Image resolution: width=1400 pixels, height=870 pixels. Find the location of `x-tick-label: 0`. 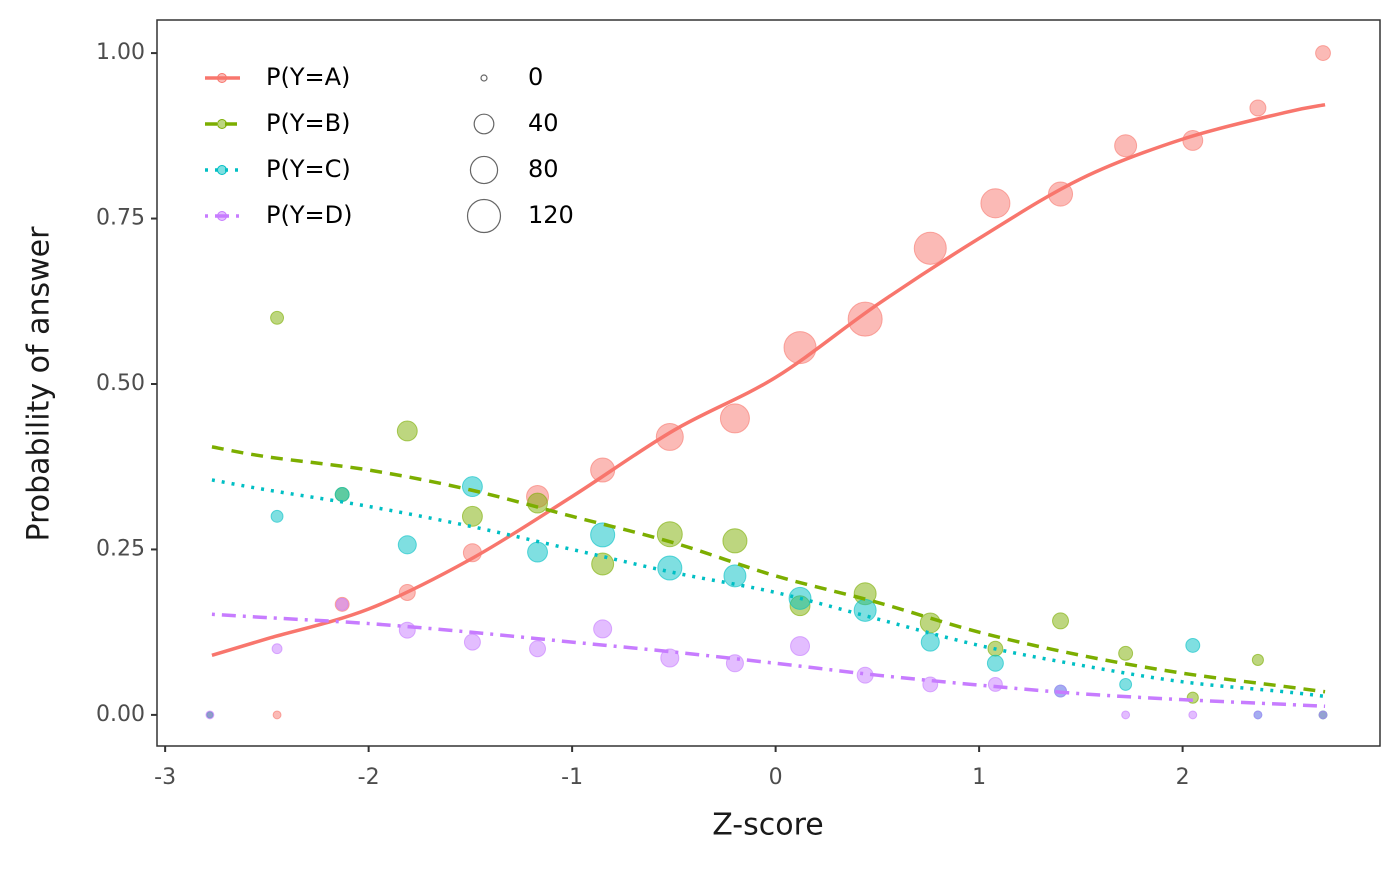

x-tick-label: 0 is located at coordinates (776, 777).